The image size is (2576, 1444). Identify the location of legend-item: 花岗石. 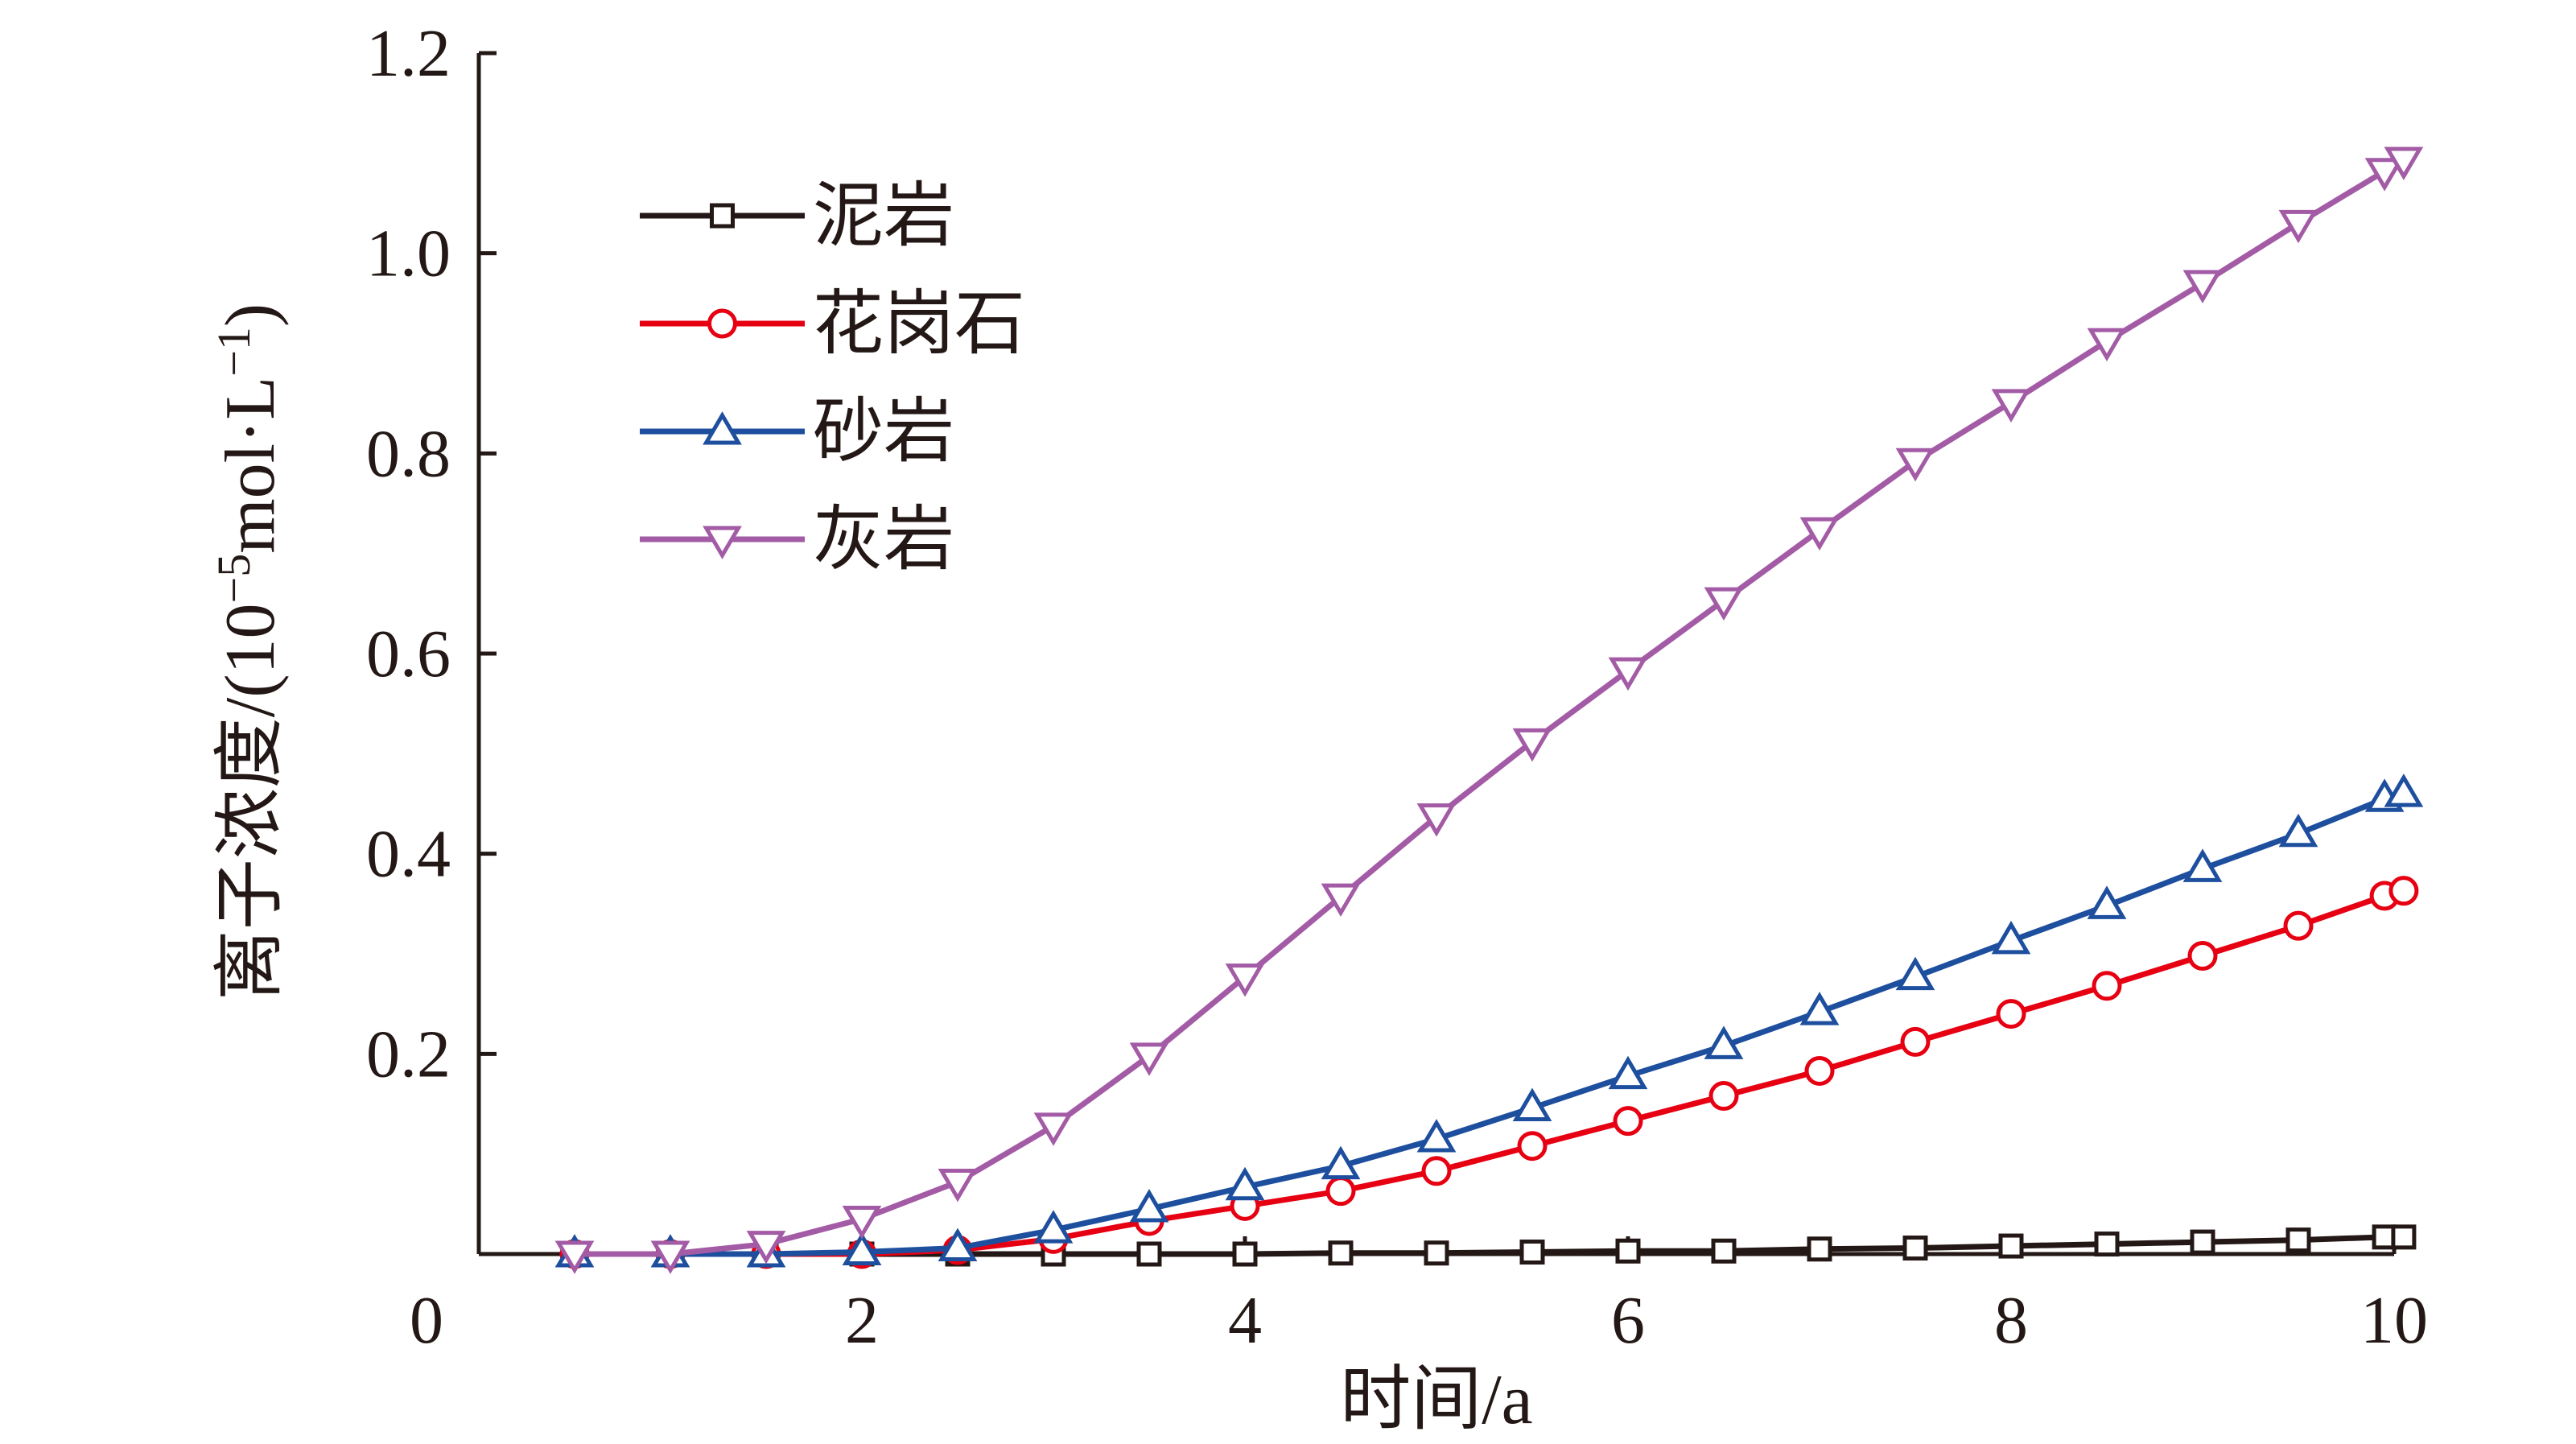
(832, 325).